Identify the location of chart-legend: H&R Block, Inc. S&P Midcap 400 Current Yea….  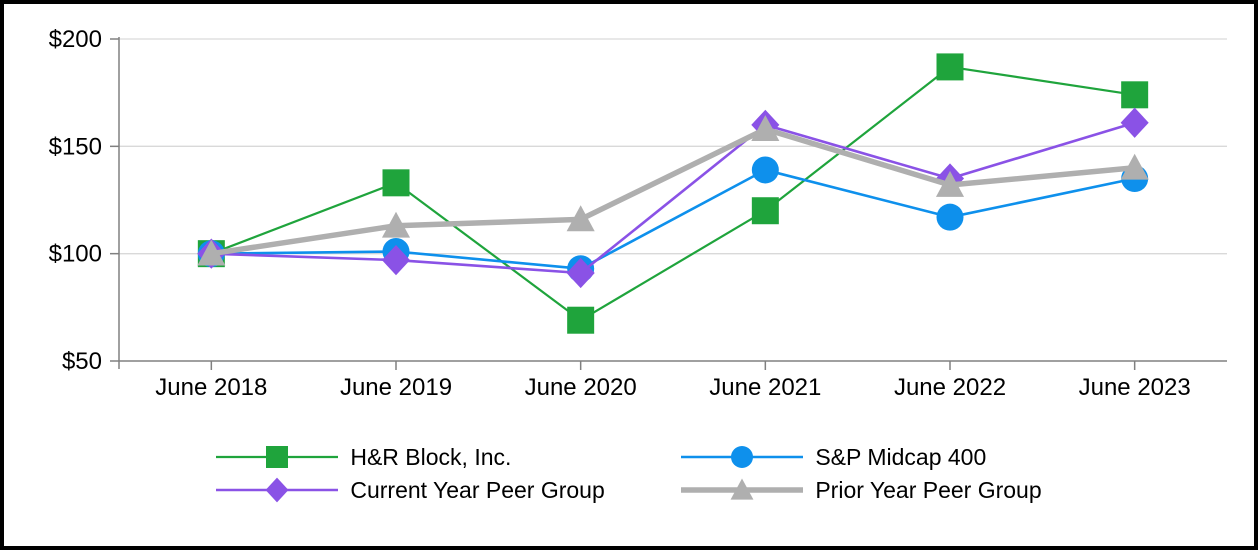
(629, 473).